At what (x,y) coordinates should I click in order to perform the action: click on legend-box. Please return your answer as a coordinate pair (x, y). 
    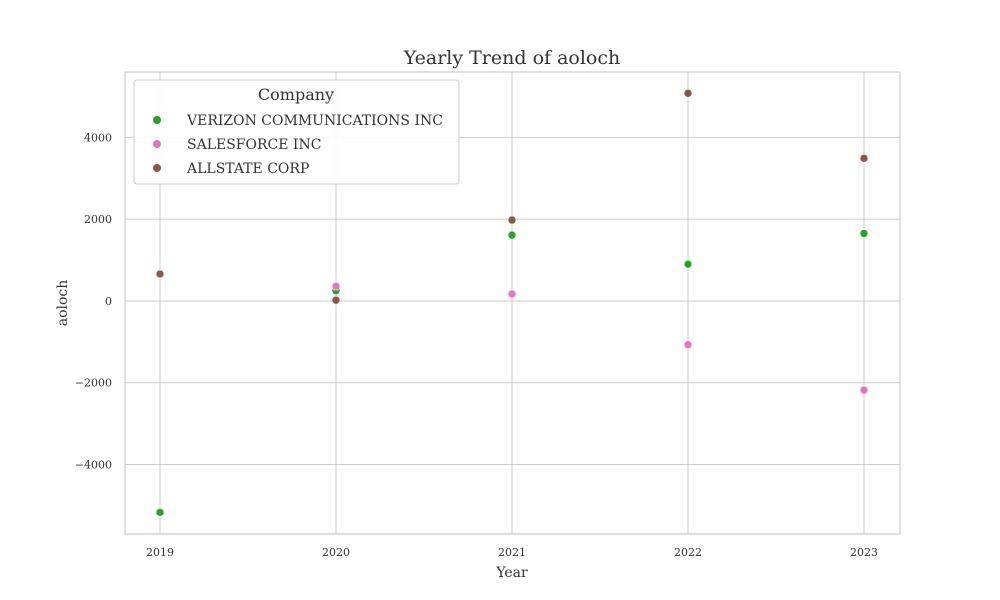
    Looking at the image, I should click on (296, 132).